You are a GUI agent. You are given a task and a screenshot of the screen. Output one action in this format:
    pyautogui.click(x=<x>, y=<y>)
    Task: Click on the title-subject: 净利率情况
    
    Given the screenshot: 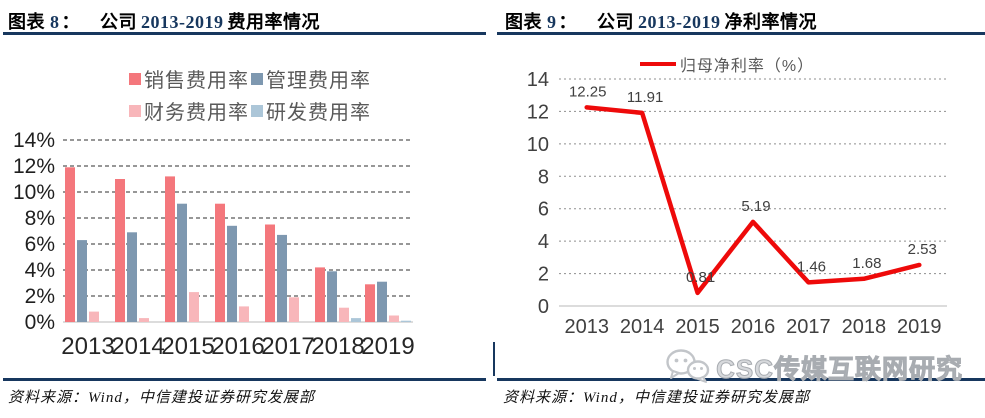 What is the action you would take?
    pyautogui.click(x=770, y=22)
    